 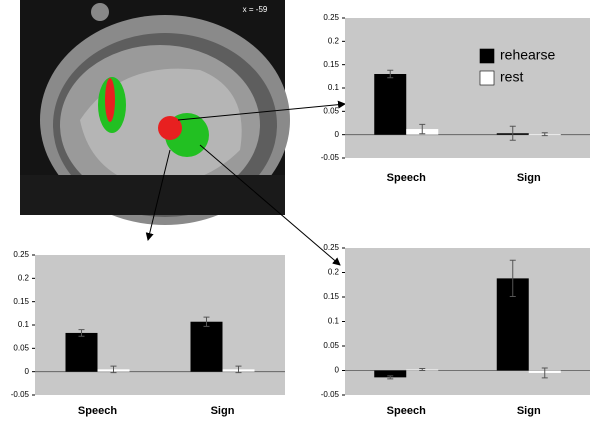 What do you see at coordinates (255, 9) in the screenshot?
I see `slice-label: x = -59` at bounding box center [255, 9].